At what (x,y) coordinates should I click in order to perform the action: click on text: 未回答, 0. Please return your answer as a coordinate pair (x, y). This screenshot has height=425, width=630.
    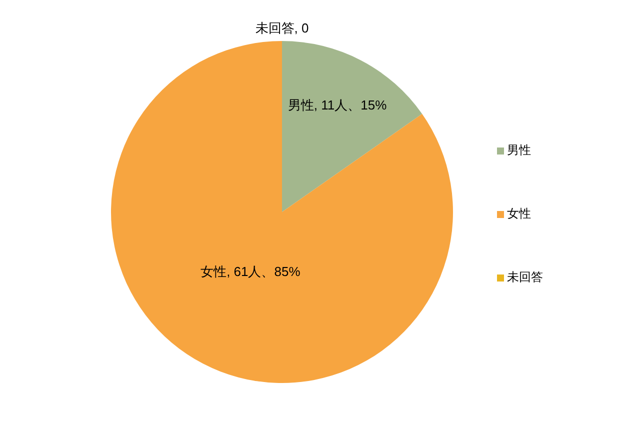
    Looking at the image, I should click on (282, 28).